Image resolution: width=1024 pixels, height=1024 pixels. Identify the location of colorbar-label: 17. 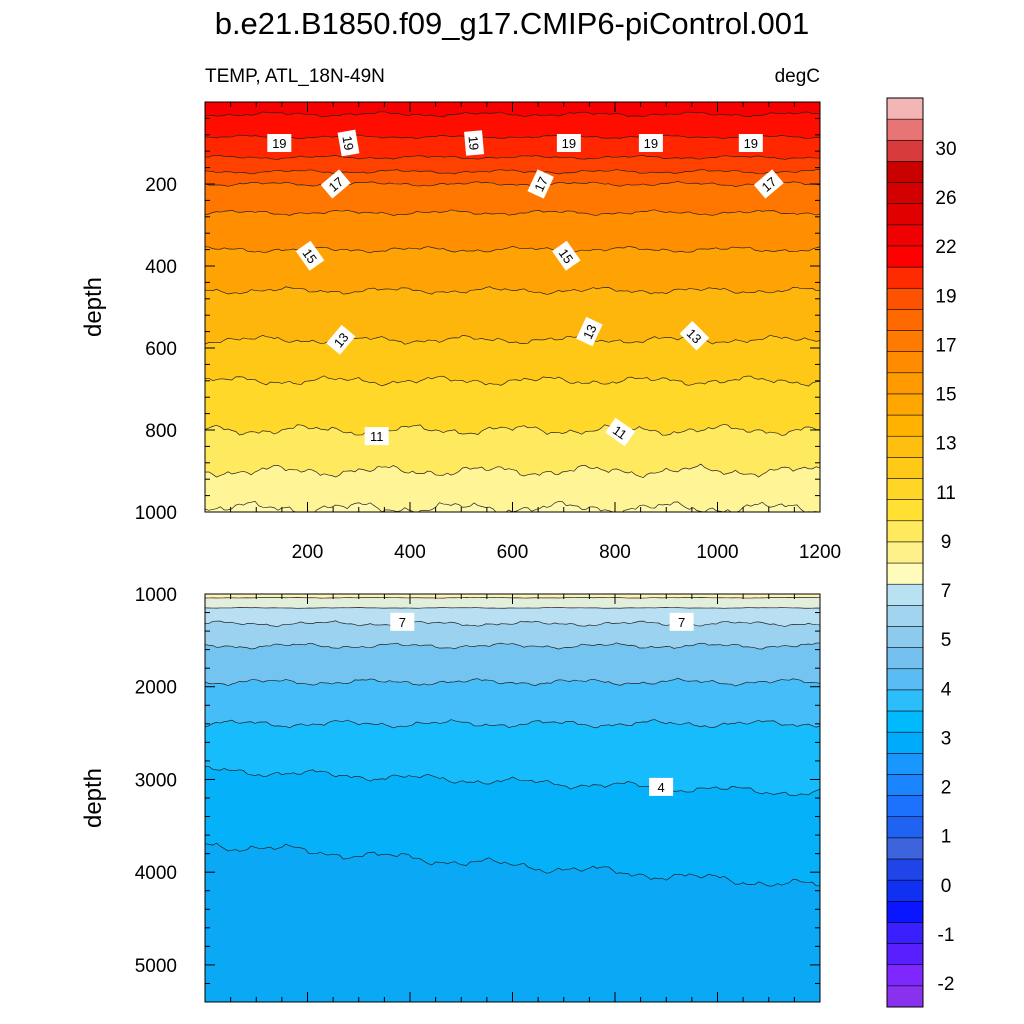
(945, 345).